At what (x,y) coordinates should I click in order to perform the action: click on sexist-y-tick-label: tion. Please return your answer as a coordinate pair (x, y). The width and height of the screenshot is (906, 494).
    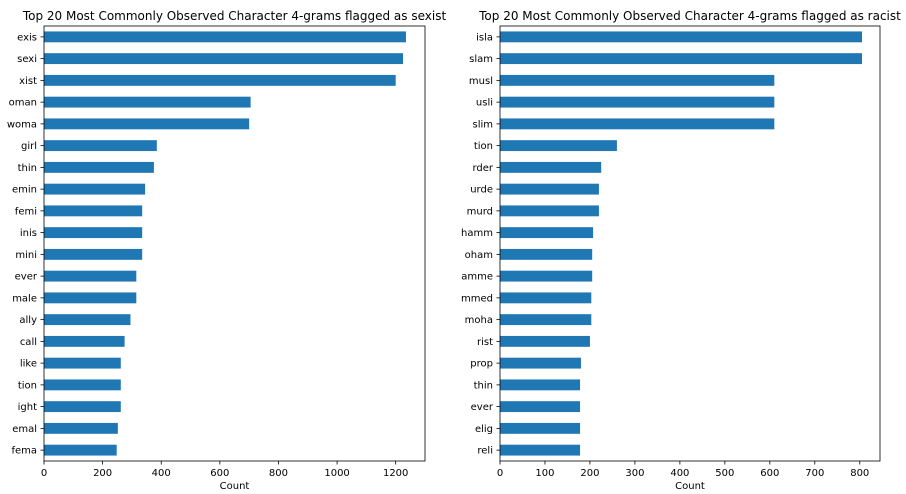
    Looking at the image, I should click on (27, 385).